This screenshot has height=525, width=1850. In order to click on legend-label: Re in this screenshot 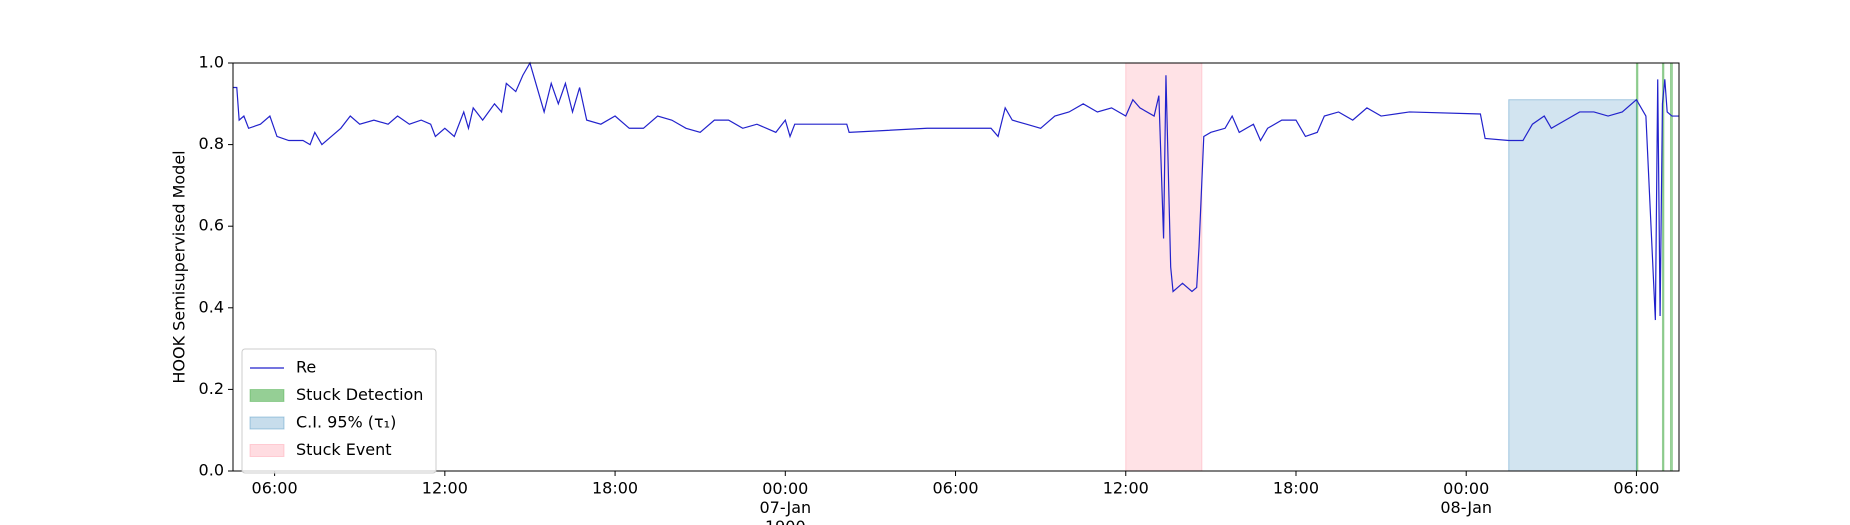, I will do `click(306, 367)`.